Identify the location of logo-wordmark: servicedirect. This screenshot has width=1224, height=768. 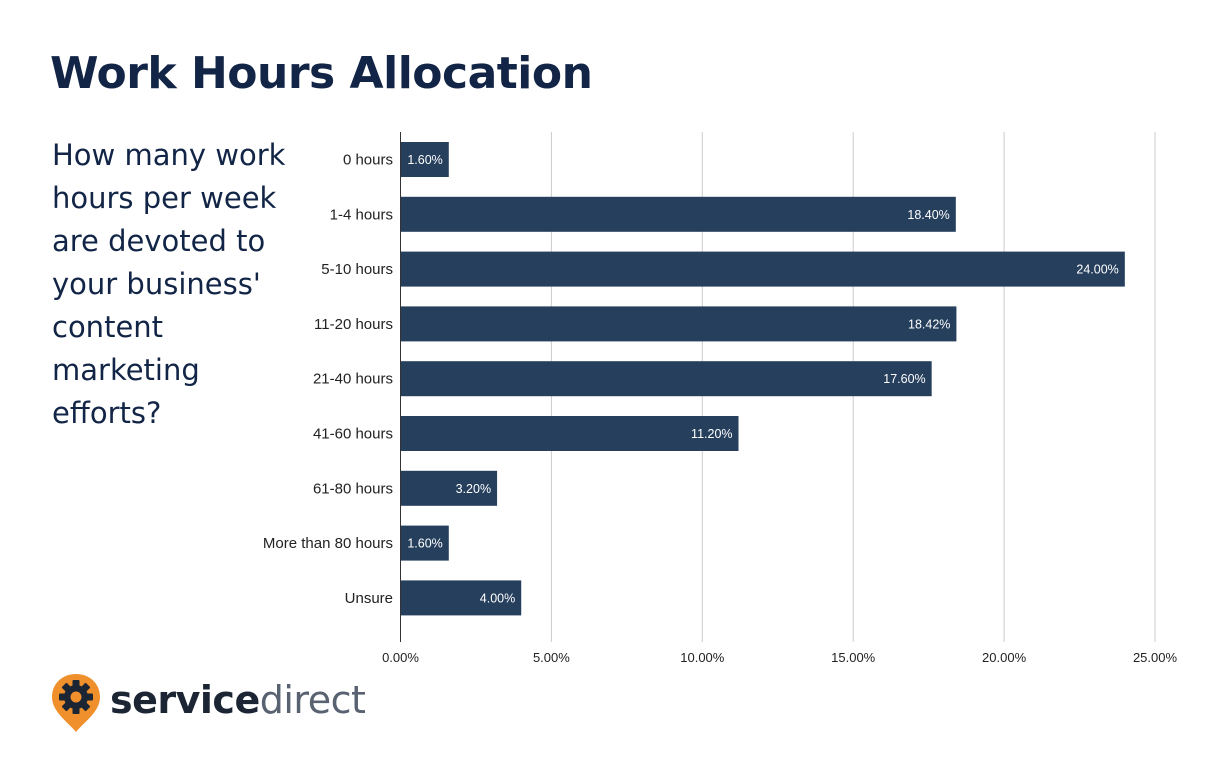
(238, 700).